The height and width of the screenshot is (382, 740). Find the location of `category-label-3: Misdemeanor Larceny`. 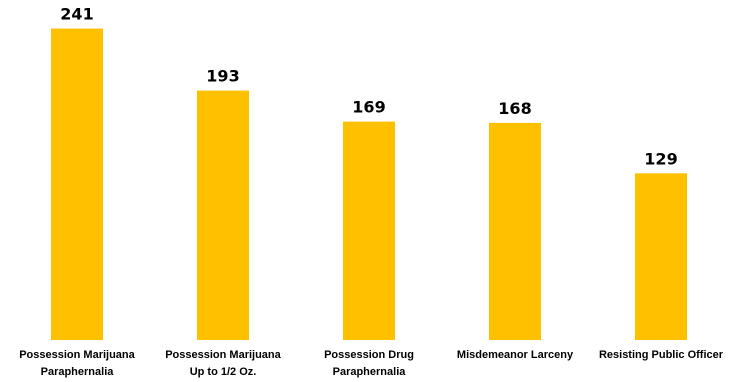

category-label-3: Misdemeanor Larceny is located at coordinates (515, 355).